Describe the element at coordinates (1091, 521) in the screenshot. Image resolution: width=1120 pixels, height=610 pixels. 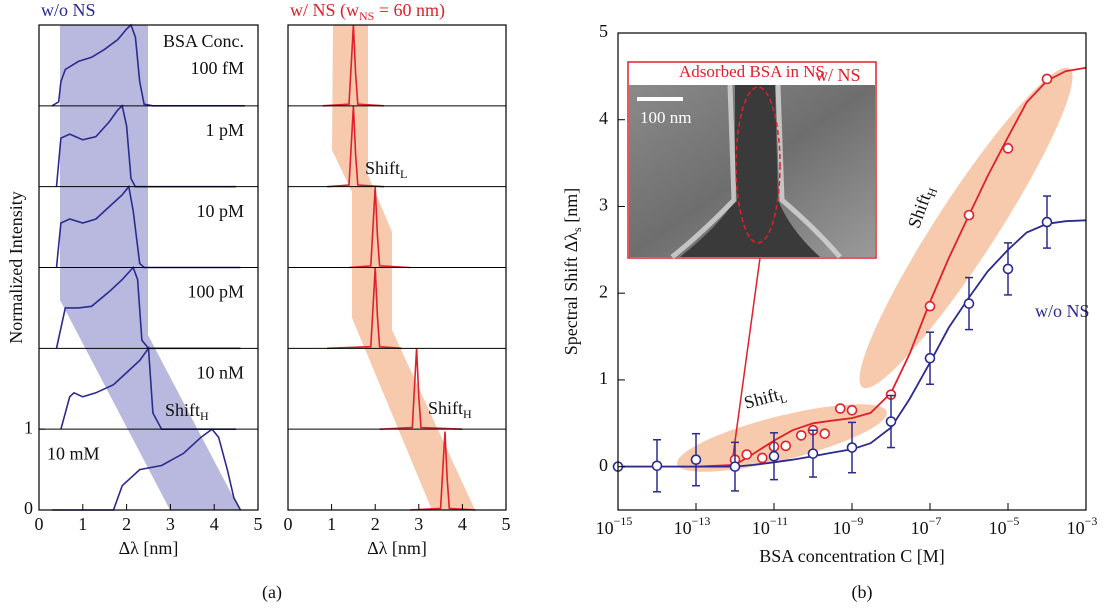
I see `tick-exponent: −3` at that location.